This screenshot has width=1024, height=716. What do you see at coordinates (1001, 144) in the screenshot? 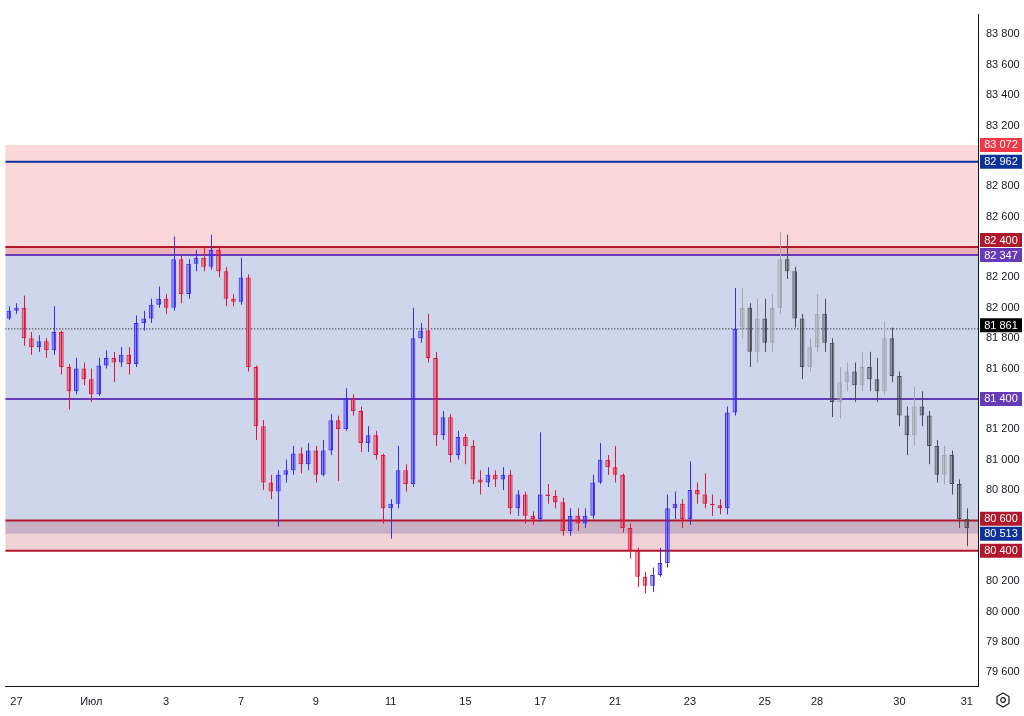
I see `band-label: 83 072` at bounding box center [1001, 144].